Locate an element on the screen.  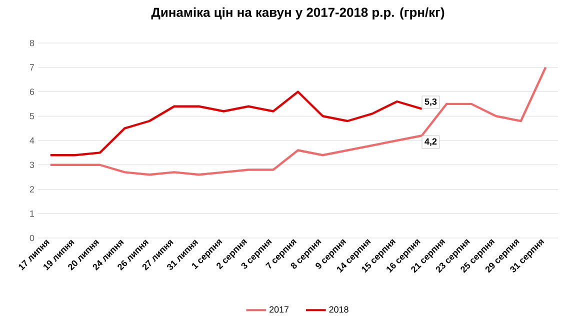
y-tick-label: 2 is located at coordinates (32, 189).